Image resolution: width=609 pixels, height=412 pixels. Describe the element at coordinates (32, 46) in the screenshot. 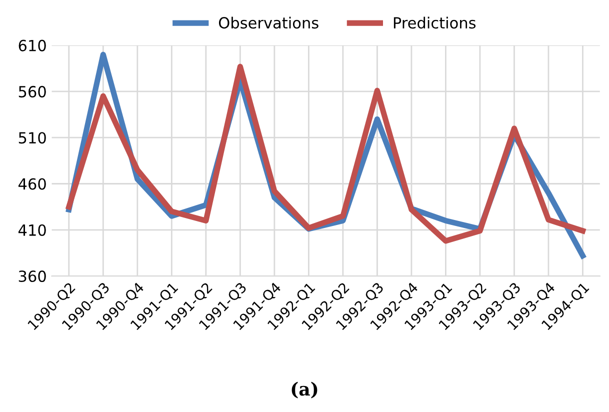

I see `y-tick-label: 610` at that location.